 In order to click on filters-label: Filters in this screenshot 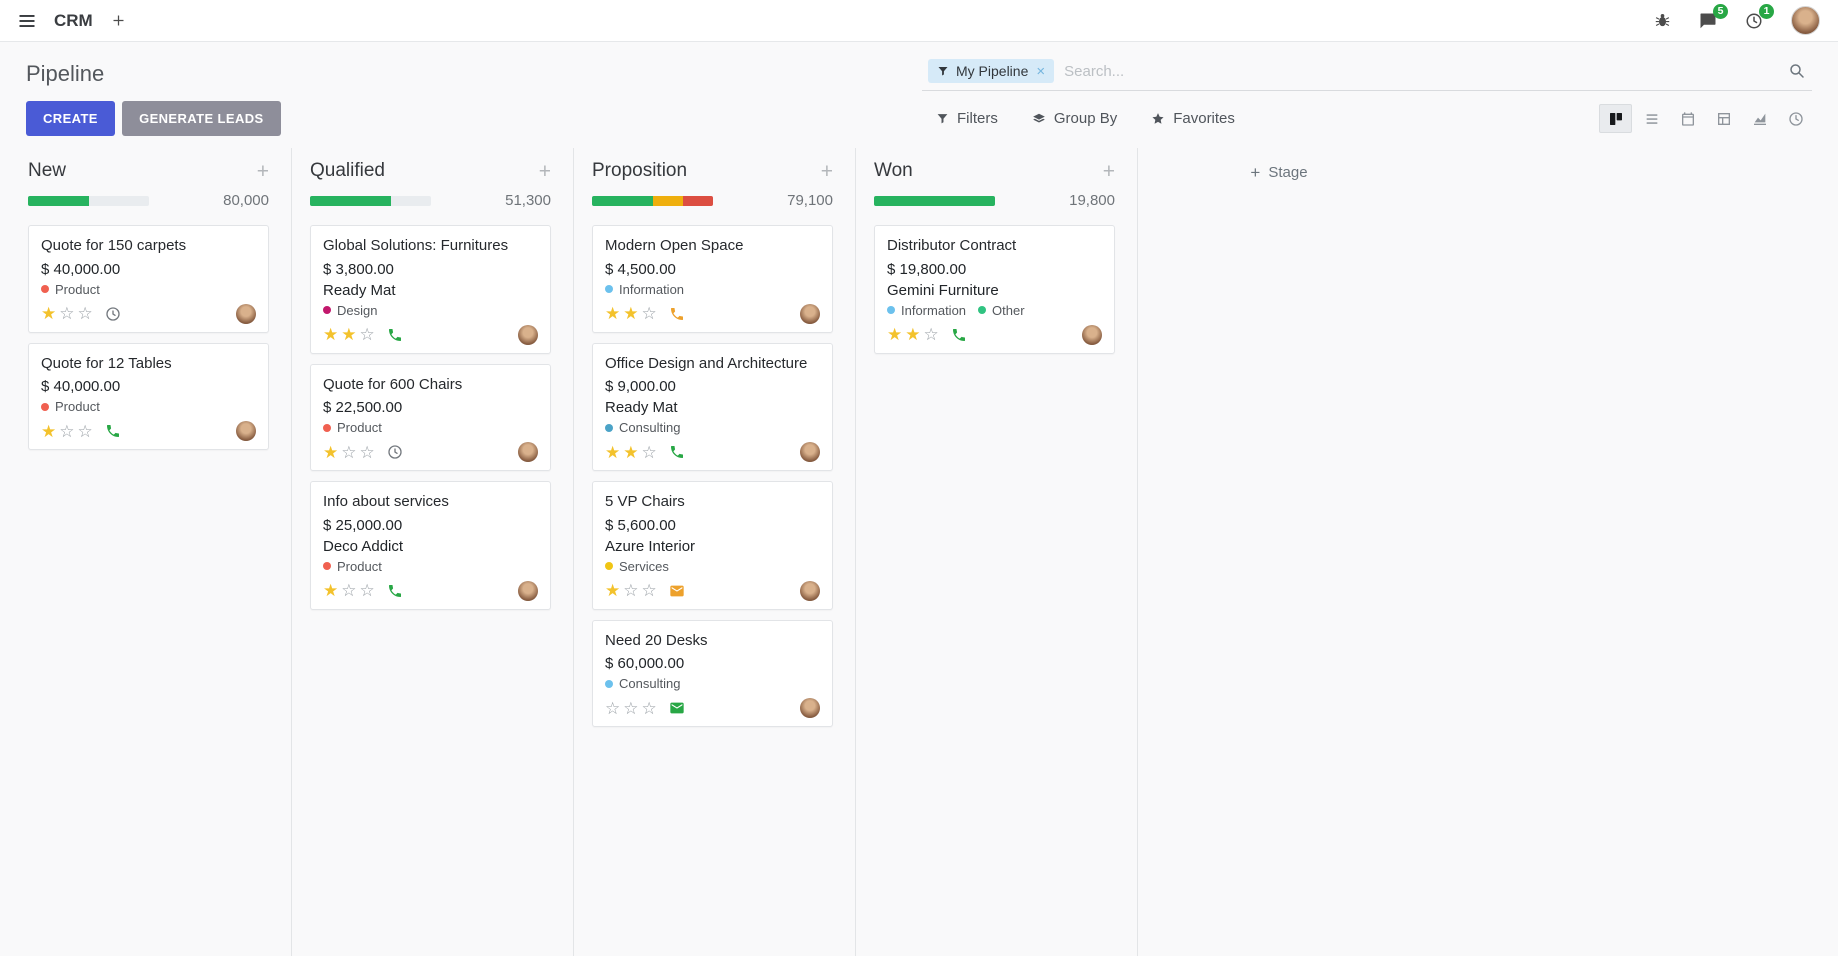, I will do `click(977, 118)`.